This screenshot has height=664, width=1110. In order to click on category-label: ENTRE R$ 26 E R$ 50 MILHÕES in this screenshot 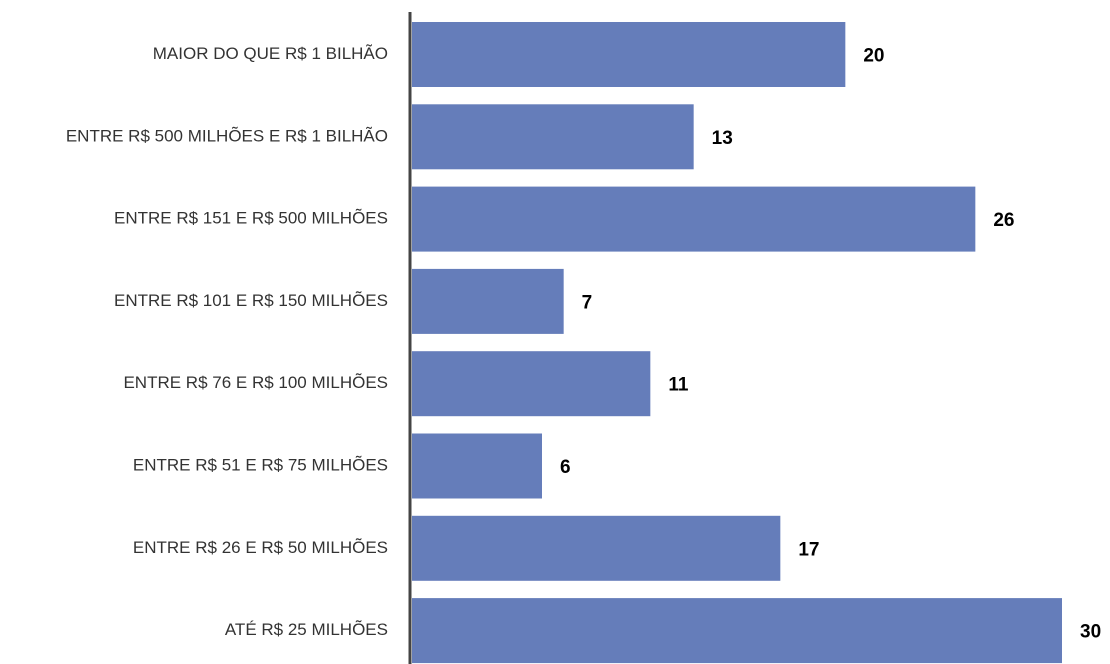, I will do `click(260, 547)`.